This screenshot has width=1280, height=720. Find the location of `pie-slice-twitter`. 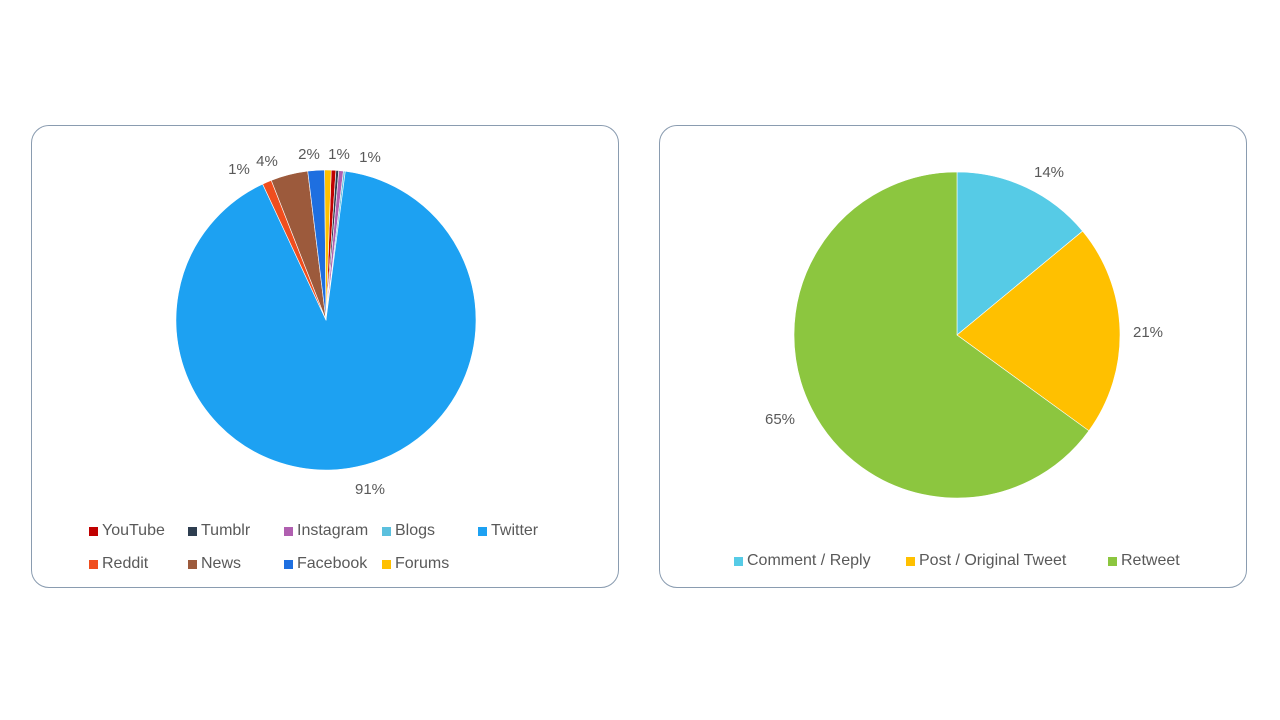

pie-slice-twitter is located at coordinates (326, 320).